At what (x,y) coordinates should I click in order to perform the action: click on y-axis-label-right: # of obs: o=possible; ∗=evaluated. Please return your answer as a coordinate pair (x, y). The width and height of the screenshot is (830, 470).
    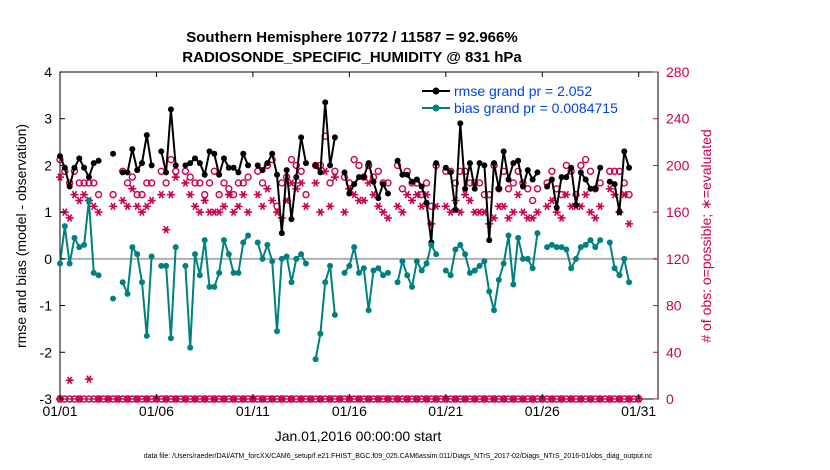
    Looking at the image, I should click on (706, 235).